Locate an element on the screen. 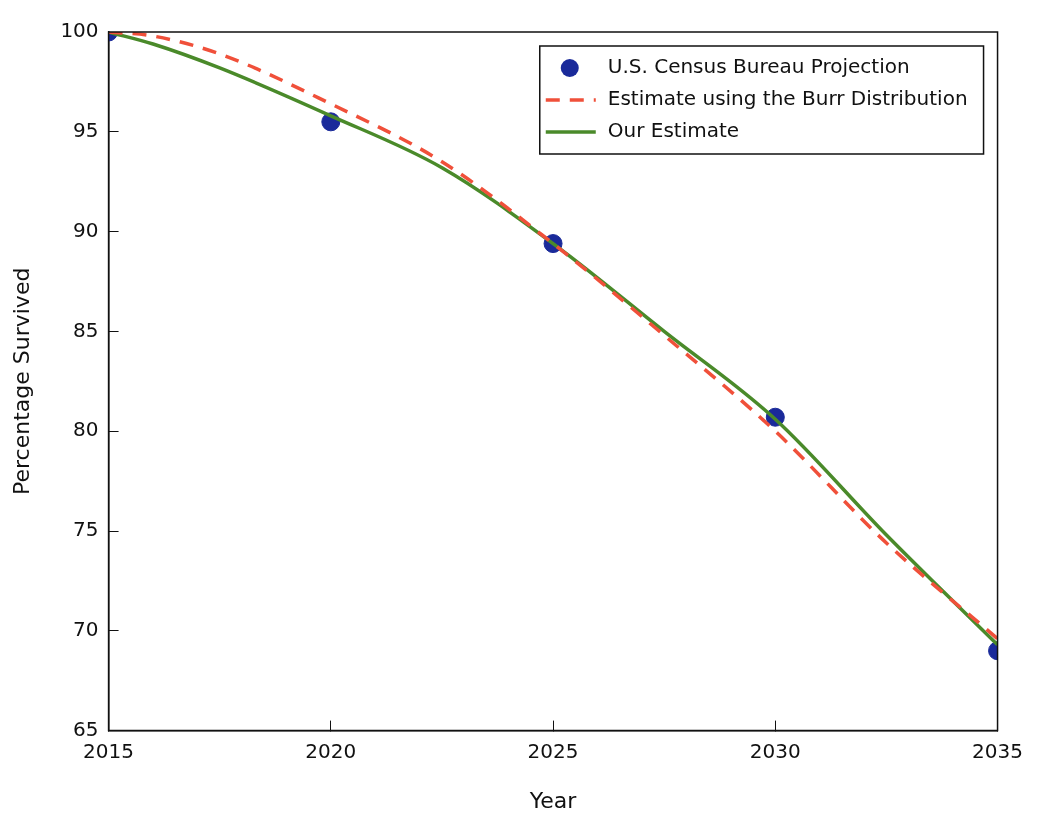 This screenshot has width=1043, height=823. x-tick-label: 2015 is located at coordinates (109, 750).